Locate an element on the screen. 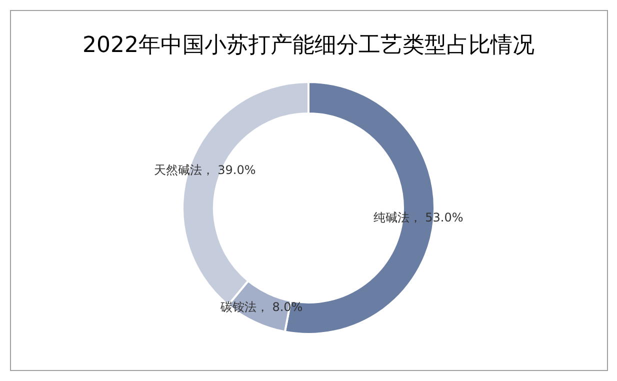 The height and width of the screenshot is (381, 617). slice-label: 天然碱法， 39.0% is located at coordinates (205, 169).